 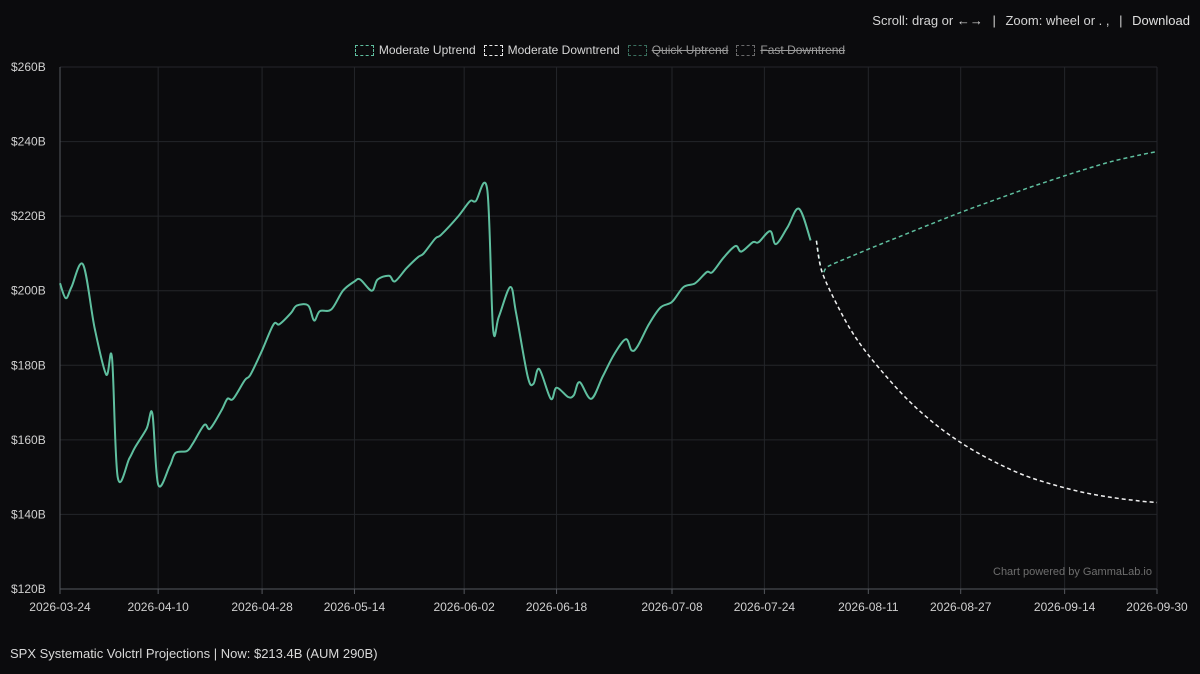 What do you see at coordinates (60, 607) in the screenshot?
I see `x-tick-label: 2026-03-24` at bounding box center [60, 607].